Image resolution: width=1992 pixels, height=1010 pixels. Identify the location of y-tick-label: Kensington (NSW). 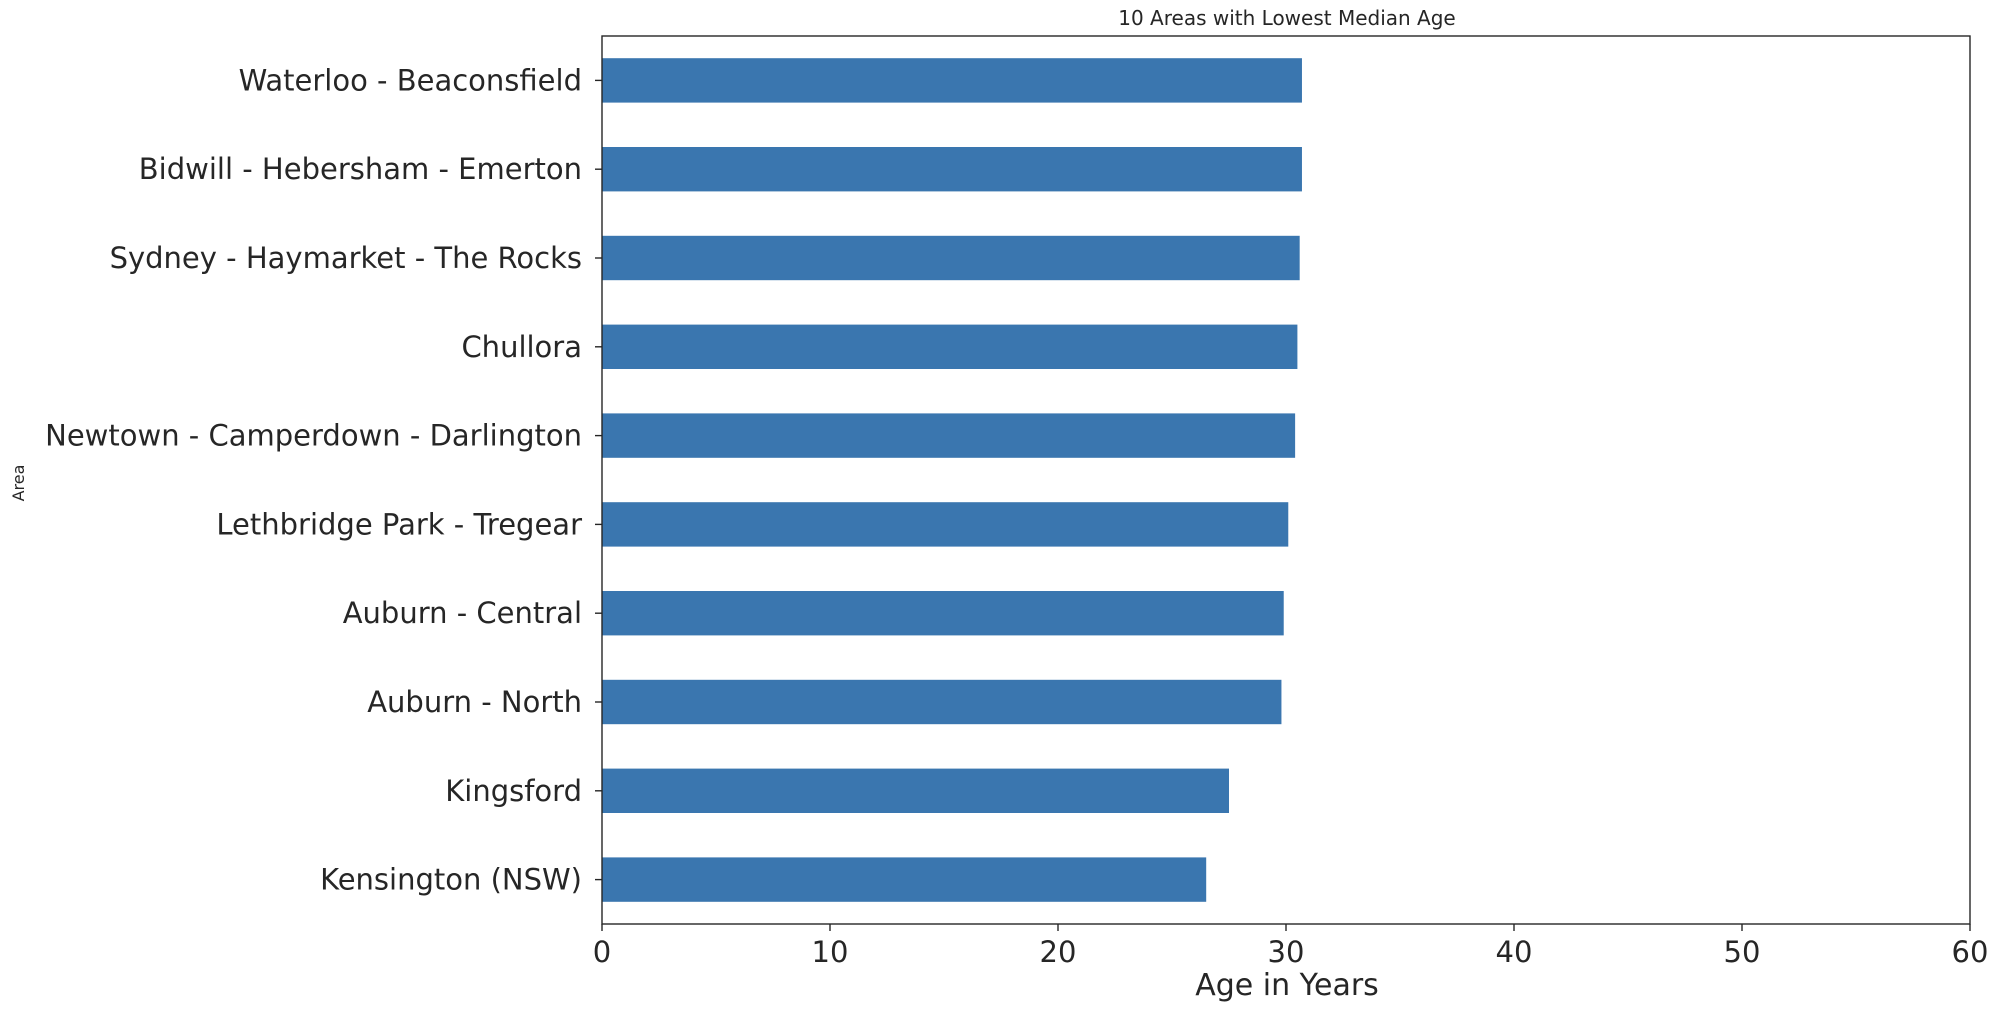
(451, 880).